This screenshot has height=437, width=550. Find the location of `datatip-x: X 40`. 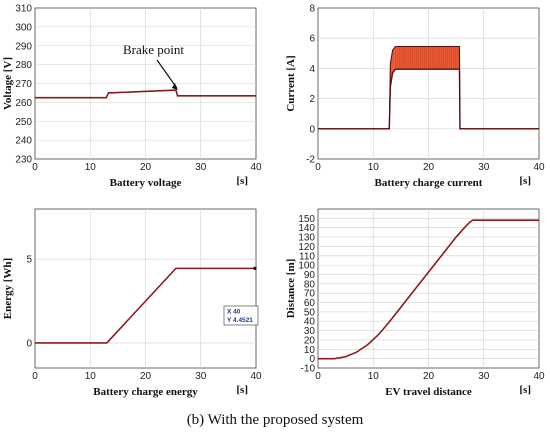

datatip-x: X 40 is located at coordinates (234, 312).